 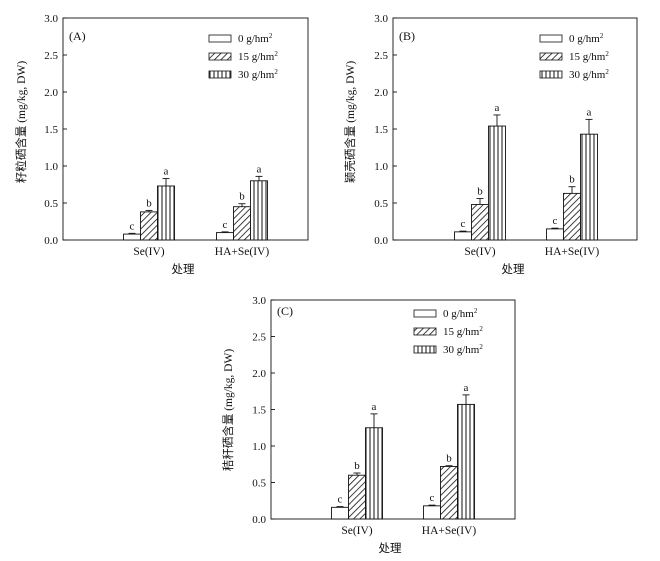 What do you see at coordinates (228, 410) in the screenshot?
I see `y-axis-label: 秸秆硒含量 (mg/kg, DW)` at bounding box center [228, 410].